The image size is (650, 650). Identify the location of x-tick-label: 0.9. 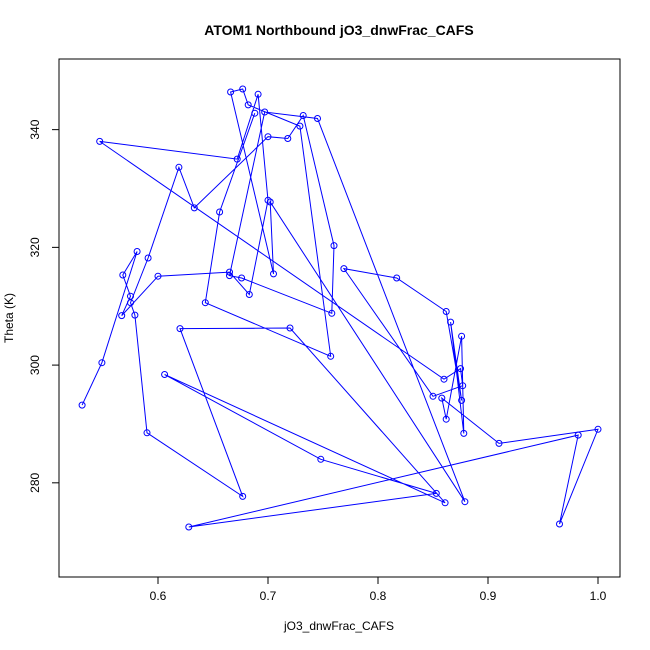
(488, 596).